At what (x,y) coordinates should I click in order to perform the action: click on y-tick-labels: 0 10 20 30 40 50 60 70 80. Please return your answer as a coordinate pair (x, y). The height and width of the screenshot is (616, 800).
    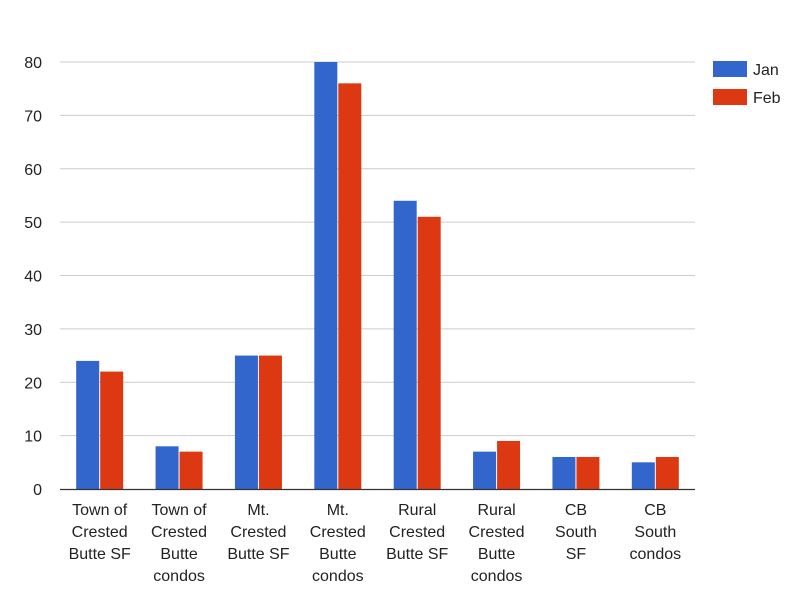
    Looking at the image, I should click on (33, 277).